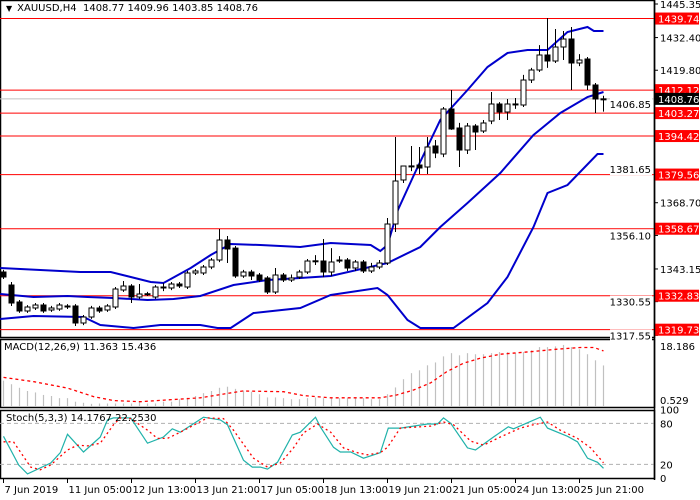  I want to click on macd-axis-min: 0.529, so click(674, 401).